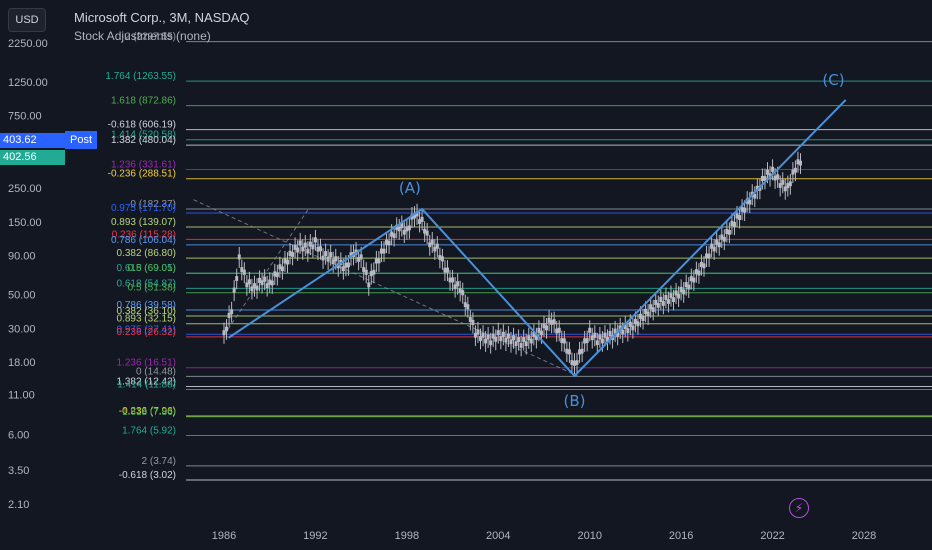 The image size is (932, 550). I want to click on x-axis-tick-label: 2028, so click(864, 536).